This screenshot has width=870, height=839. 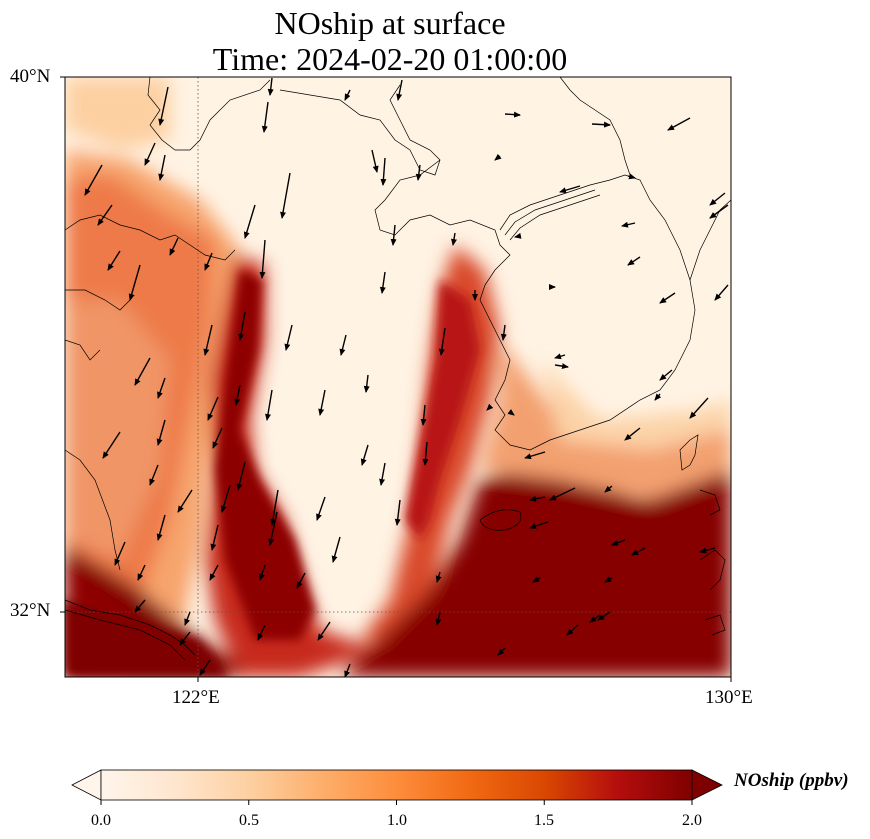 What do you see at coordinates (196, 697) in the screenshot?
I see `lon-tick-122: 122°E` at bounding box center [196, 697].